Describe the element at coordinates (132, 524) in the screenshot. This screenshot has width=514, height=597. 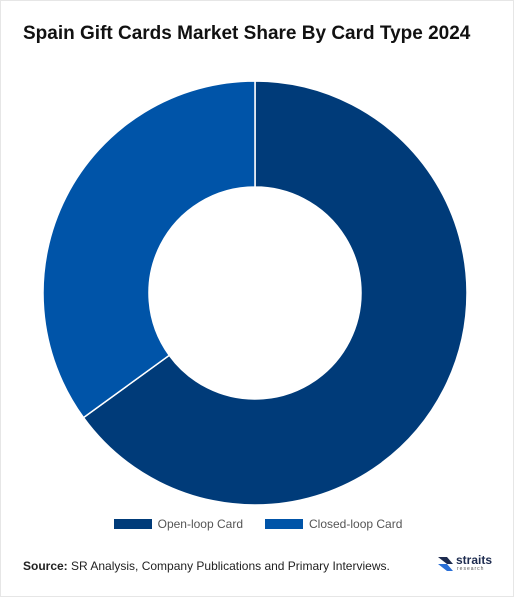
I see `legend-swatch-open-loop` at that location.